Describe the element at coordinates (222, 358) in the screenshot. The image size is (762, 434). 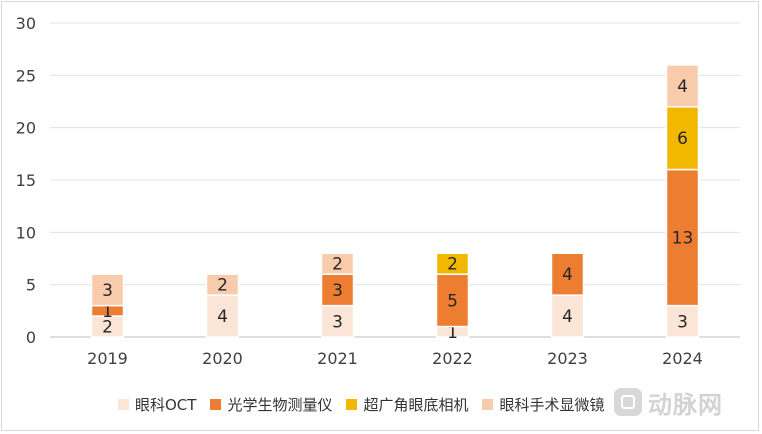
I see `x-tick-label: 2020` at that location.